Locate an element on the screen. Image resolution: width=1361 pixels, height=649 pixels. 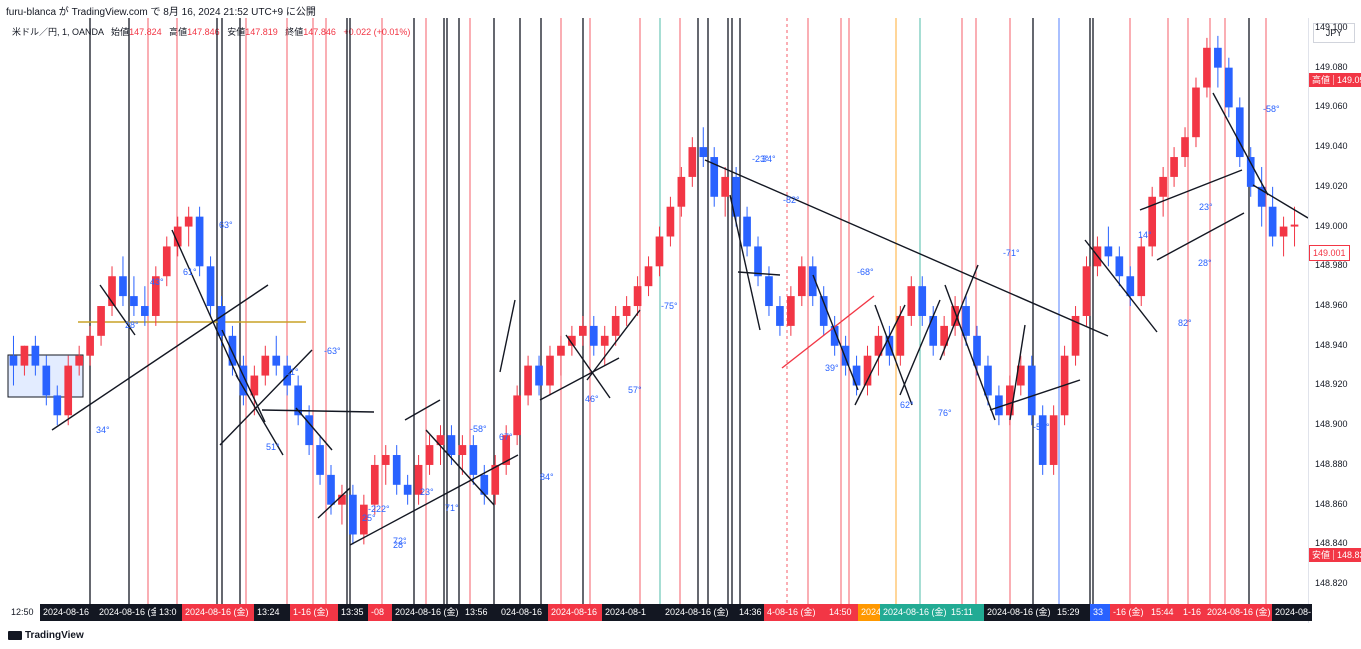
symbol-name: 米ドル／円, 1, OANDA is located at coordinates (58, 32).